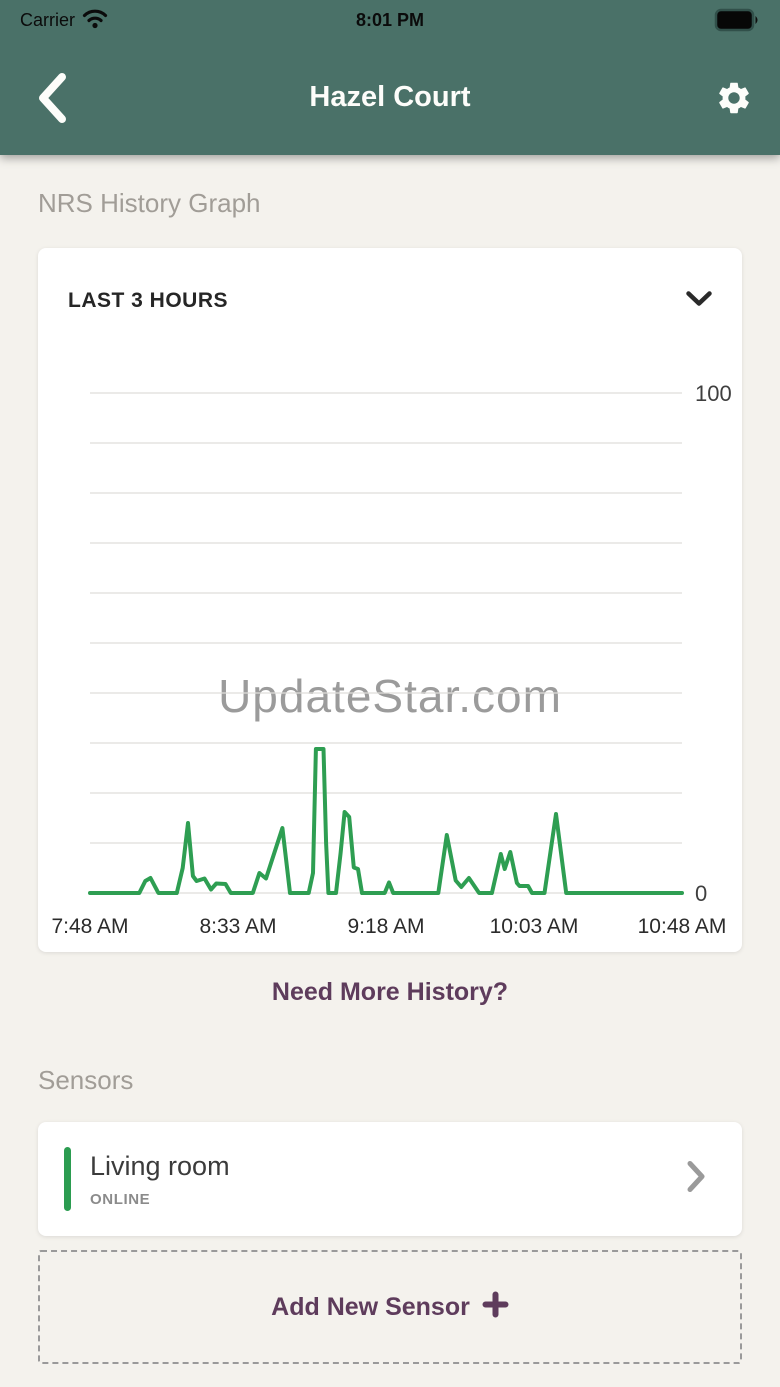 The height and width of the screenshot is (1387, 780). Describe the element at coordinates (237, 926) in the screenshot. I see `x-axis-label: 8:33 AM` at that location.